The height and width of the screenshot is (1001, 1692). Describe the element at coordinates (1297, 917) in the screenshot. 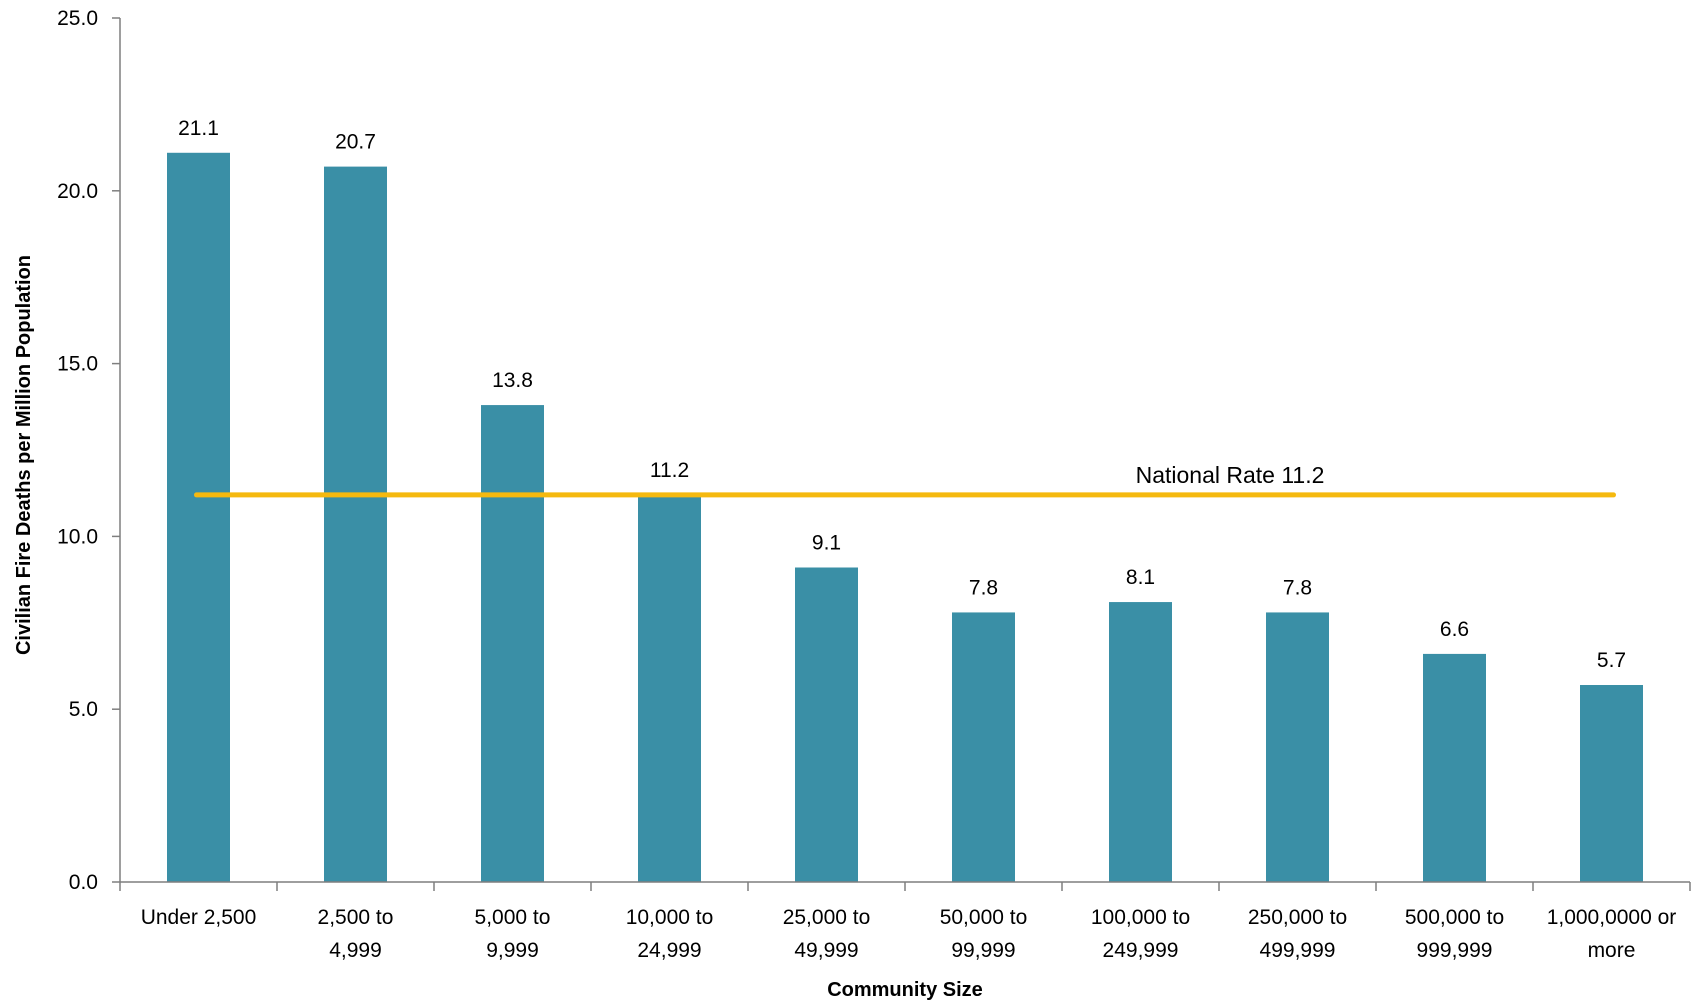

I see `x-category-label-line: 250,000 to` at that location.